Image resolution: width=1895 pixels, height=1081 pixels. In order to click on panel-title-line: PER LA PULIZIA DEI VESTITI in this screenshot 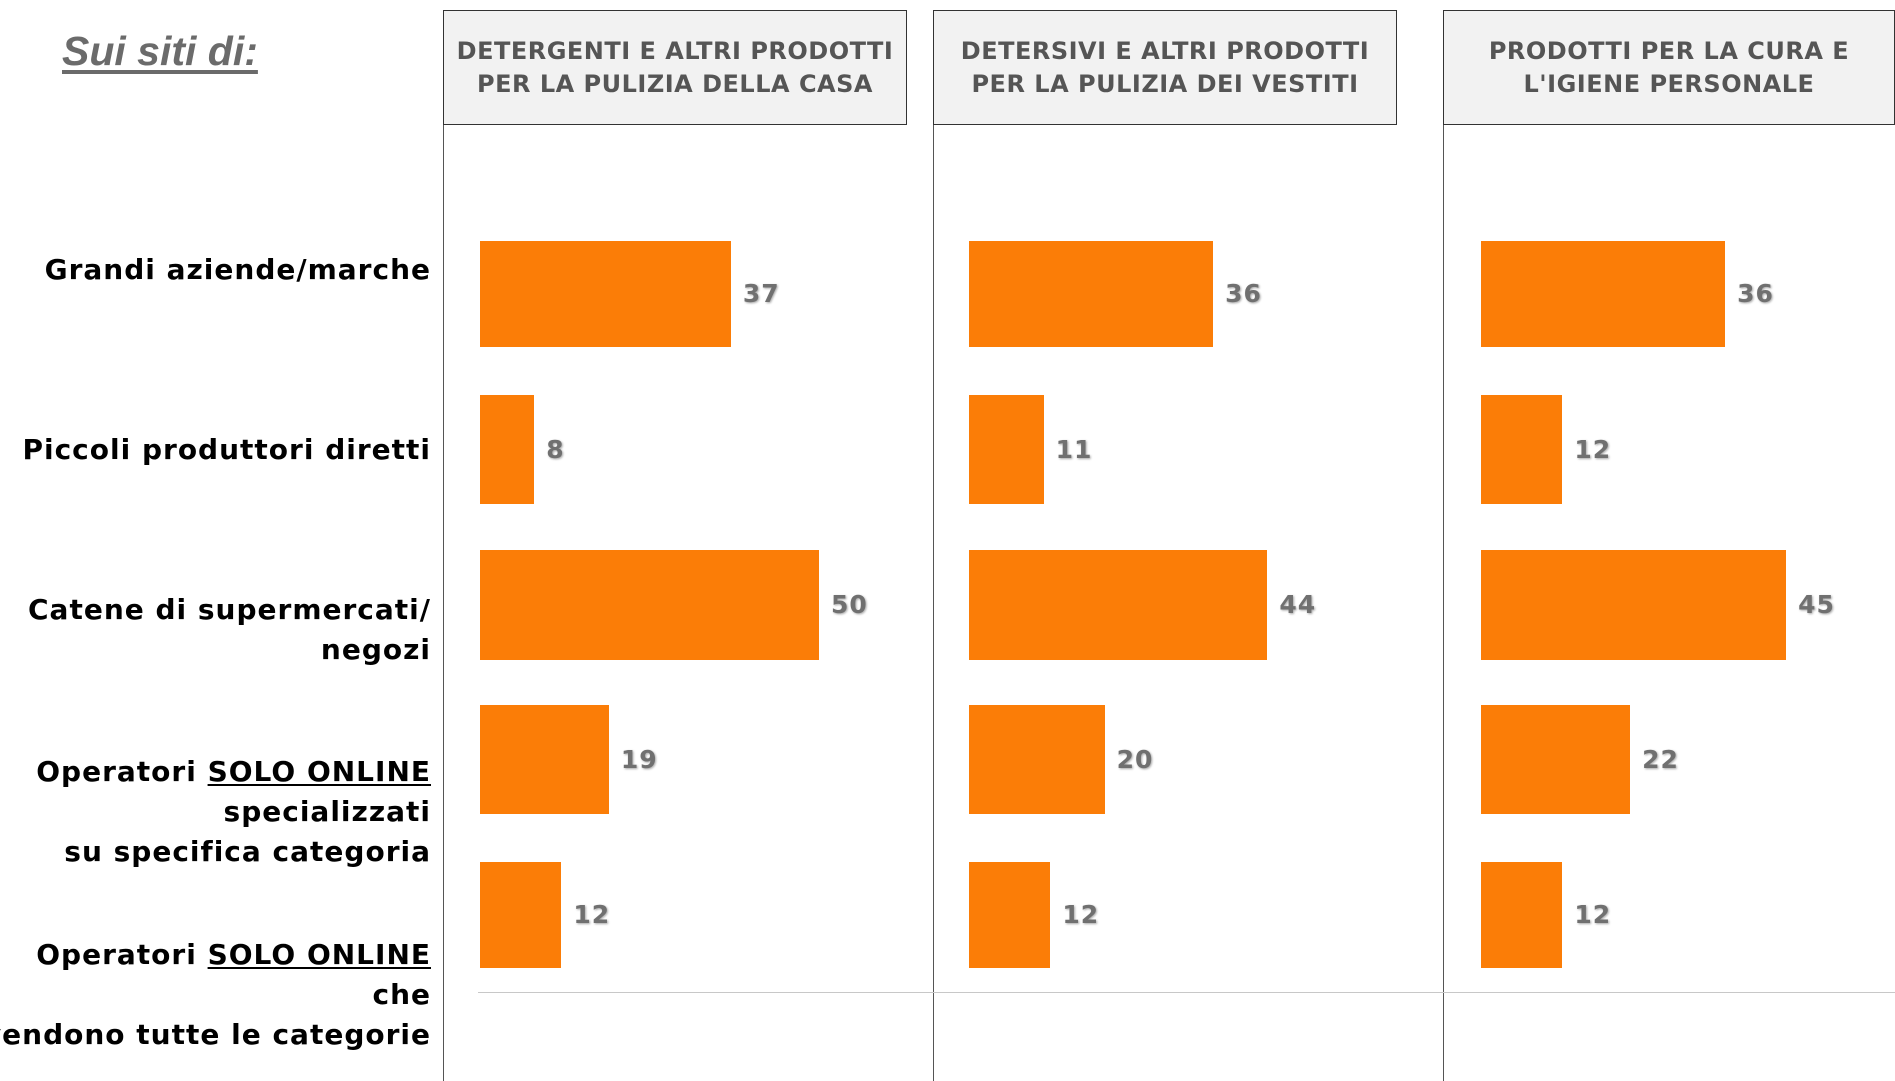, I will do `click(1165, 83)`.